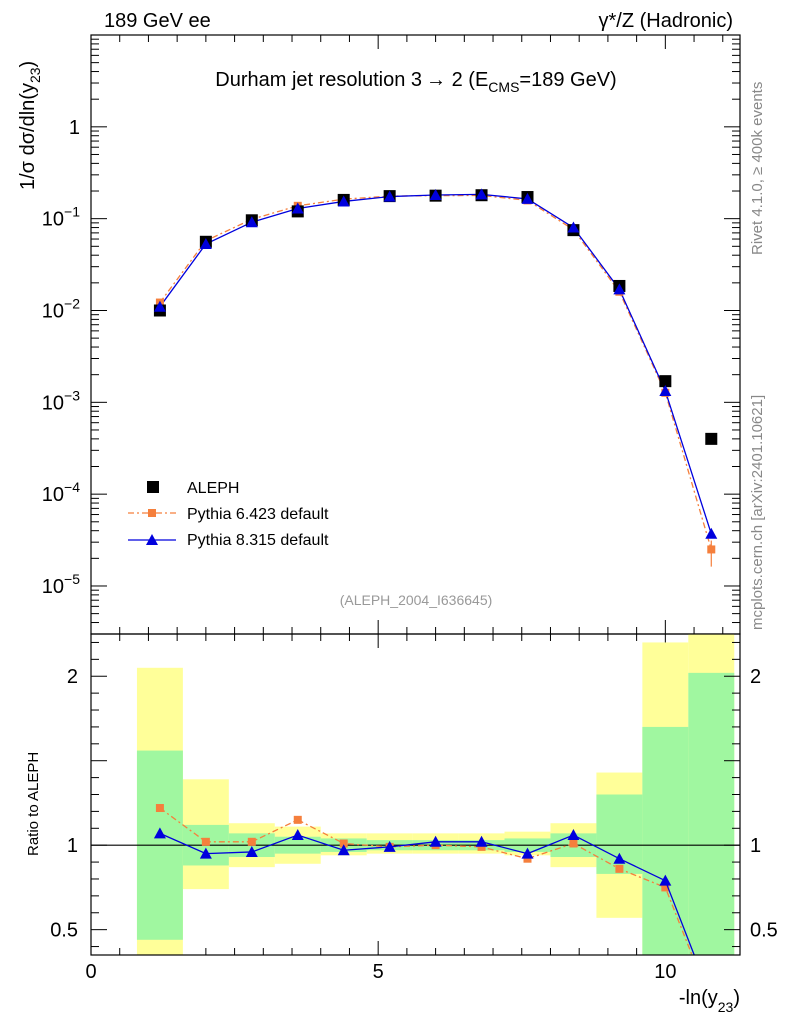 This screenshot has width=786, height=1024. Describe the element at coordinates (61, 492) in the screenshot. I see `y-tick-label: 10⁻⁴` at that location.